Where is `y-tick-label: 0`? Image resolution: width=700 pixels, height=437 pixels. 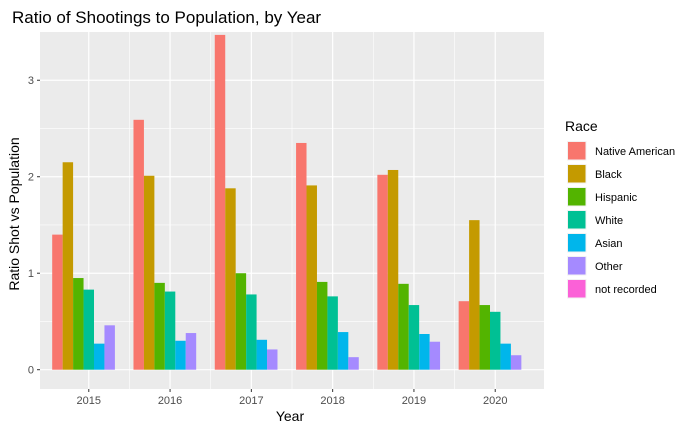
y-tick-label: 0 is located at coordinates (31, 371).